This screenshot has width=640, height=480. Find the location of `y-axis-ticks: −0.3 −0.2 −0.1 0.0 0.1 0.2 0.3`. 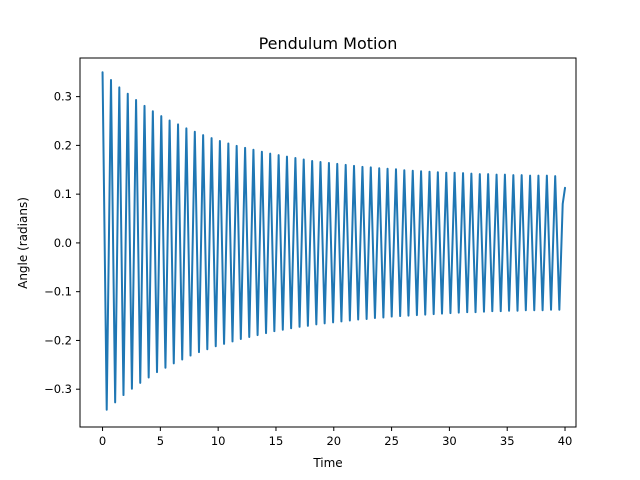

y-axis-ticks: −0.3 −0.2 −0.1 0.0 0.1 0.2 0.3 is located at coordinates (62, 243).